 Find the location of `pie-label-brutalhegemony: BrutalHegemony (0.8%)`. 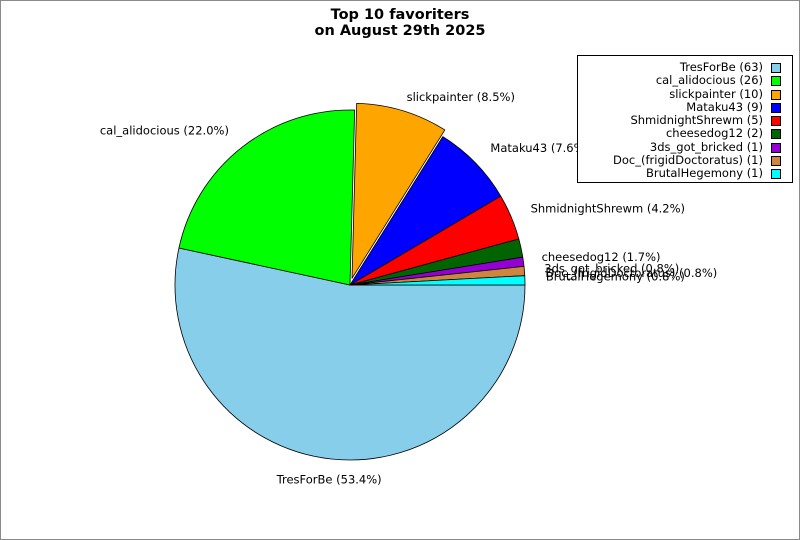

pie-label-brutalhegemony: BrutalHegemony (0.8%) is located at coordinates (615, 276).